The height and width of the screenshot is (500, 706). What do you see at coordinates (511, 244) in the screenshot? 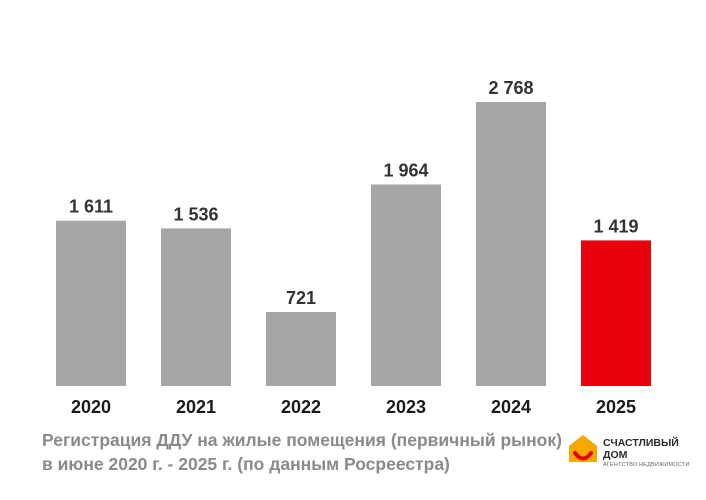
I see `bar-2024` at bounding box center [511, 244].